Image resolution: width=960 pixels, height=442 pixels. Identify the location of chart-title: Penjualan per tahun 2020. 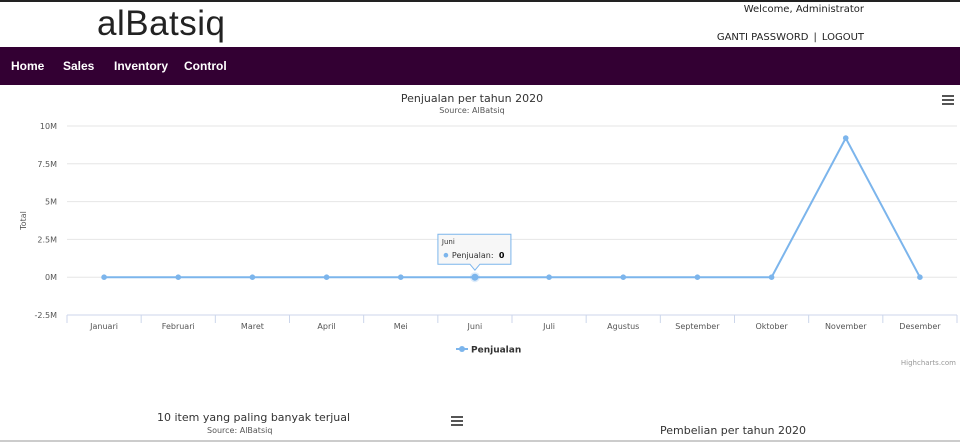
(472, 98).